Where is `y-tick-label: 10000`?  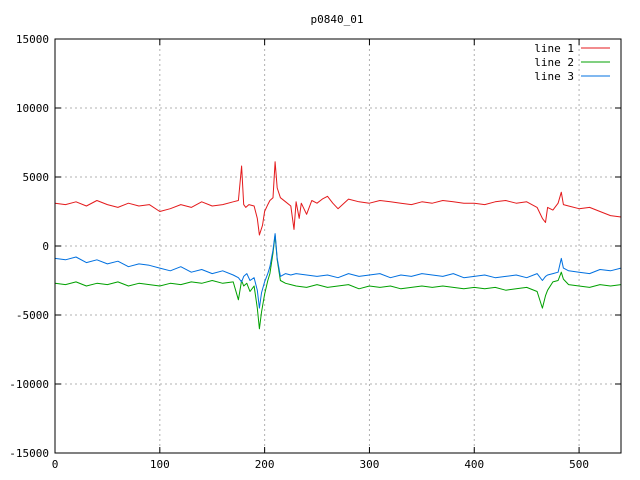 y-tick-label: 10000 is located at coordinates (32, 108).